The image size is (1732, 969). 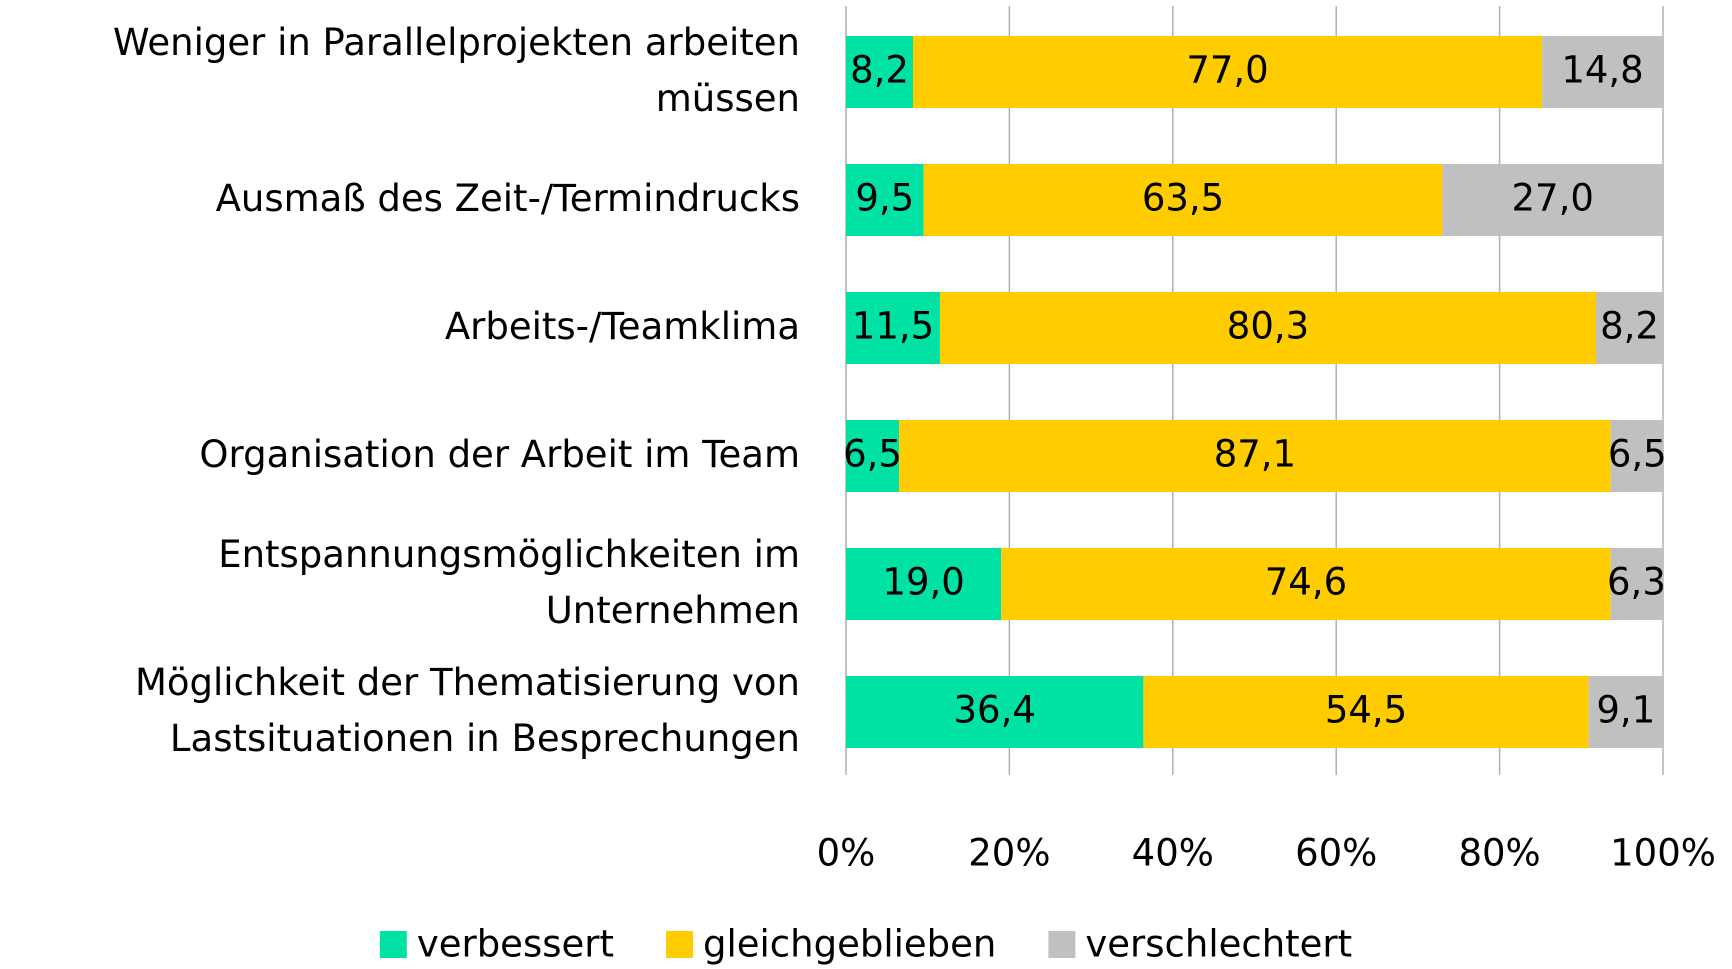 I want to click on value-label: 9,1, so click(x=1625, y=710).